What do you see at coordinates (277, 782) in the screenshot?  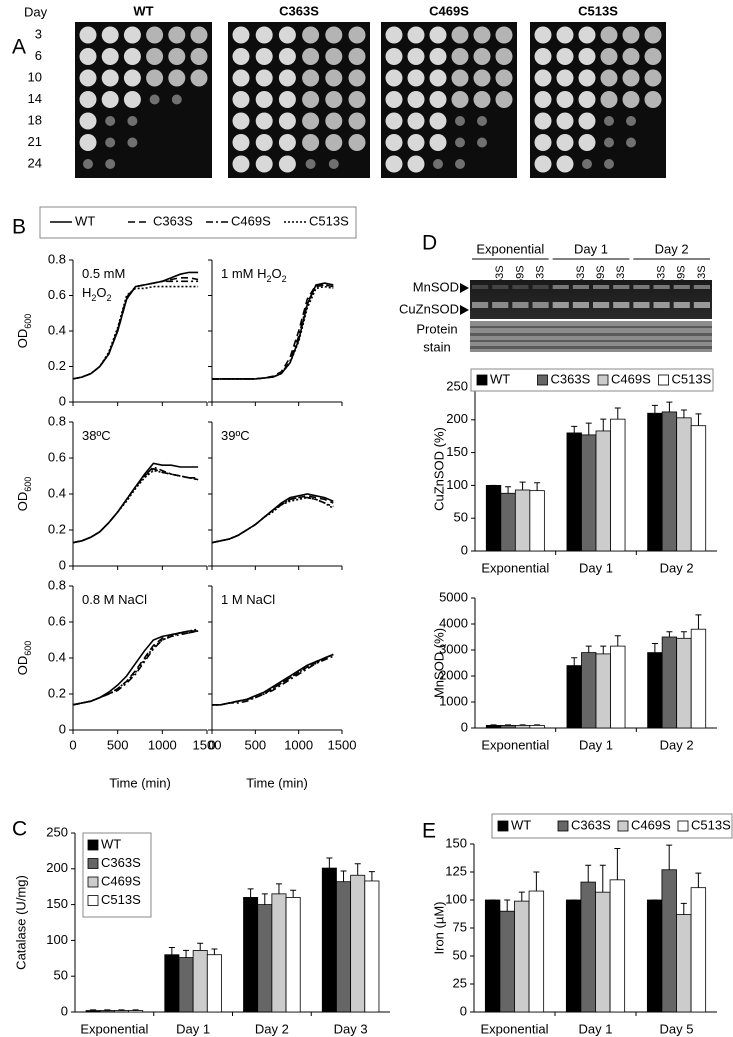 I see `x-axis-label: Time (min)` at bounding box center [277, 782].